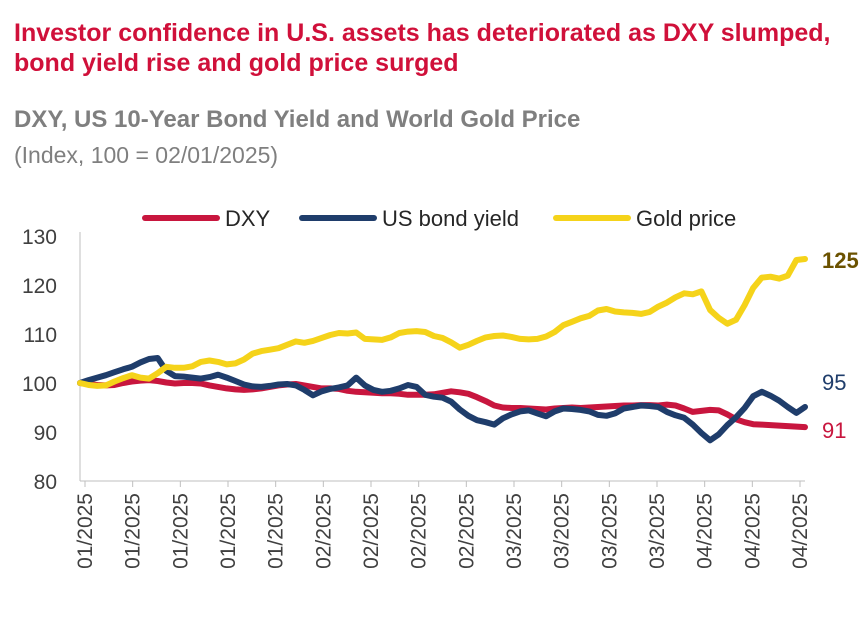 The height and width of the screenshot is (632, 866). I want to click on legend-label: Gold price, so click(686, 218).